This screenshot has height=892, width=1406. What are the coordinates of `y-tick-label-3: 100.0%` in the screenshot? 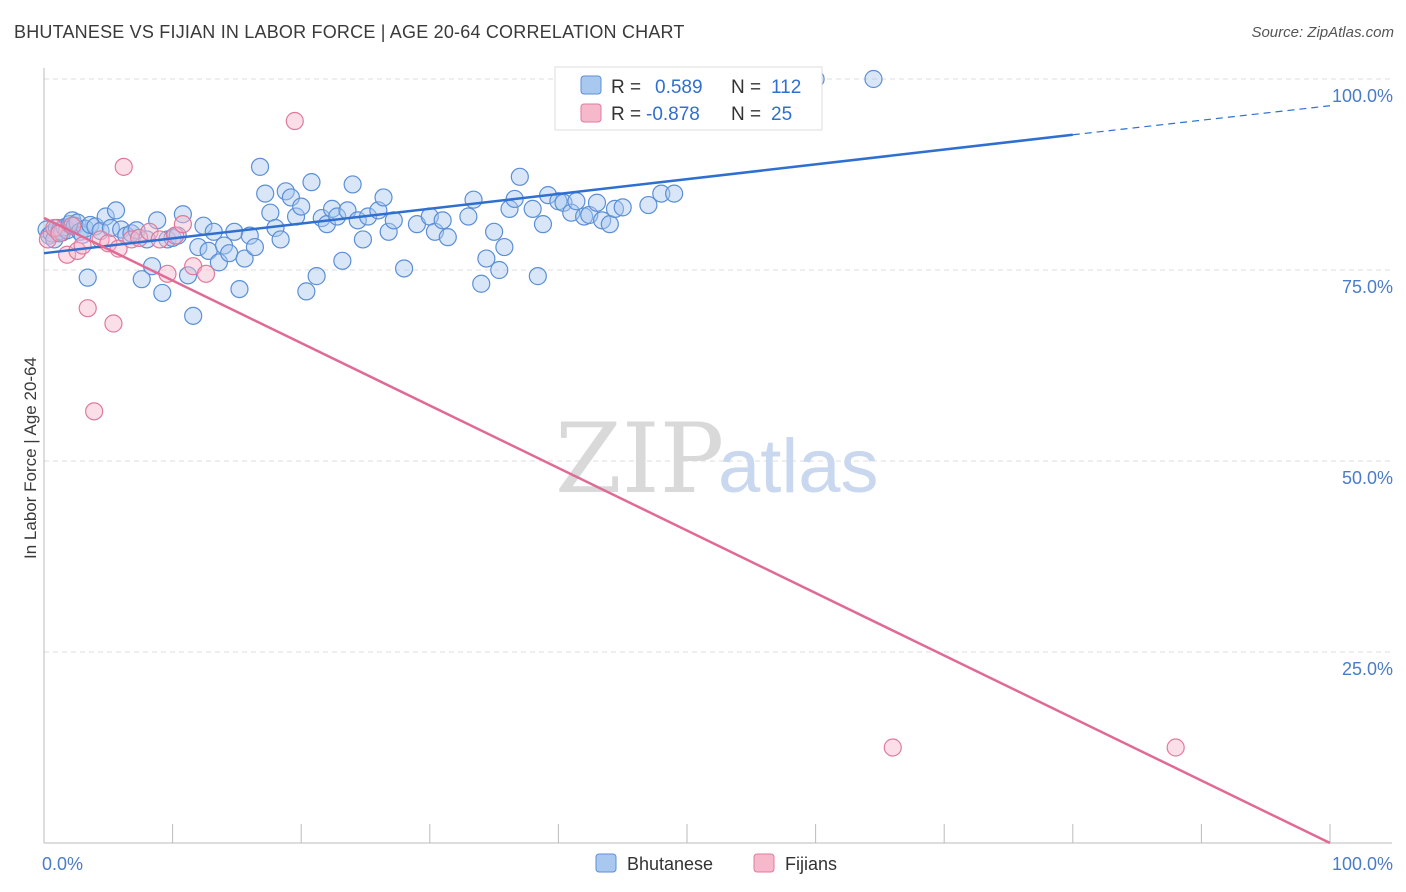 It's located at (1362, 96).